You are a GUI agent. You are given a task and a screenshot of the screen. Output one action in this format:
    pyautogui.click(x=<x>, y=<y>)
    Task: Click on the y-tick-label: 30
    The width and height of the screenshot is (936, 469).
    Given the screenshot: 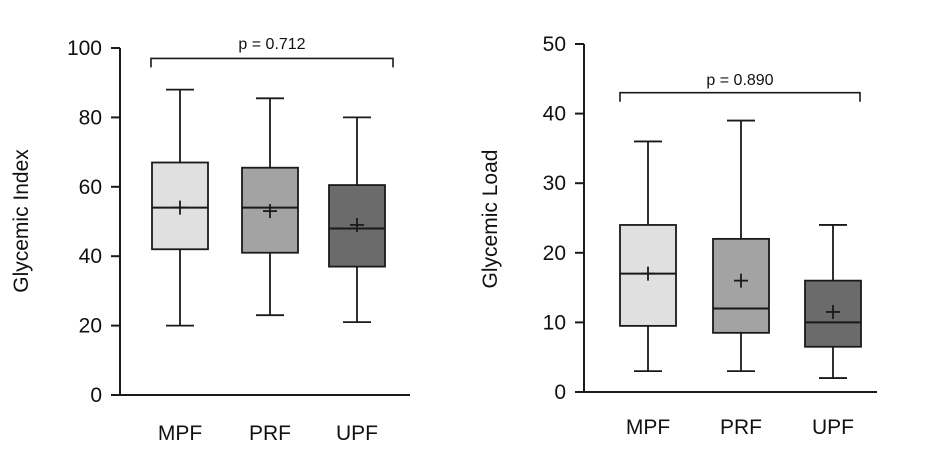 What is the action you would take?
    pyautogui.click(x=554, y=183)
    